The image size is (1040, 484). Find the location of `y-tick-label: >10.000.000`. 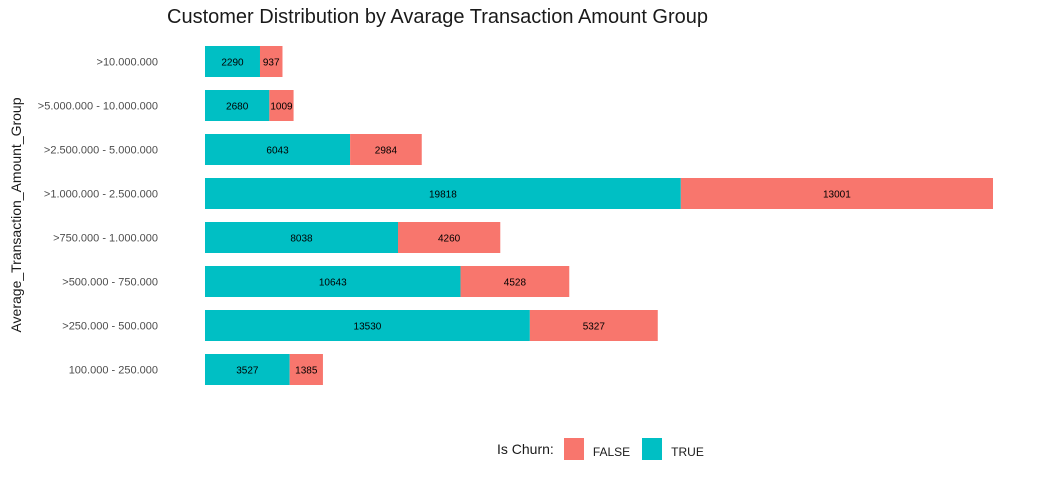

y-tick-label: >10.000.000 is located at coordinates (127, 63).